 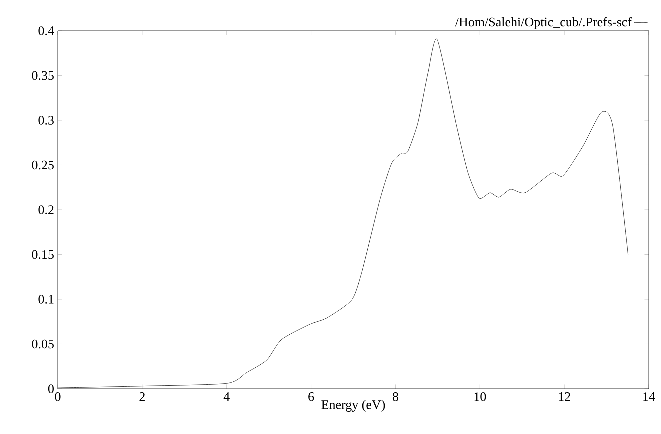 I want to click on y-tick-label: 0.35, so click(x=43, y=75).